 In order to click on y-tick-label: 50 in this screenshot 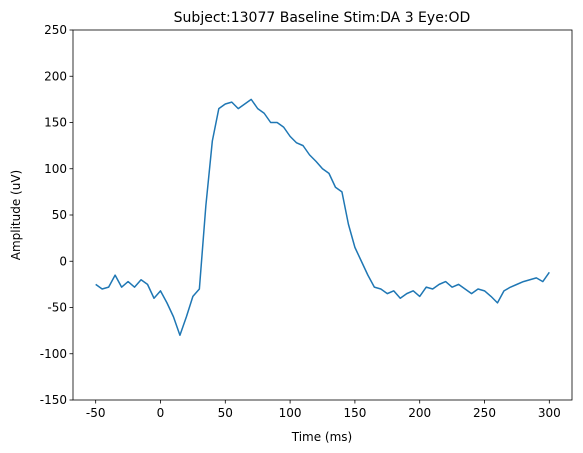, I will do `click(59, 215)`.